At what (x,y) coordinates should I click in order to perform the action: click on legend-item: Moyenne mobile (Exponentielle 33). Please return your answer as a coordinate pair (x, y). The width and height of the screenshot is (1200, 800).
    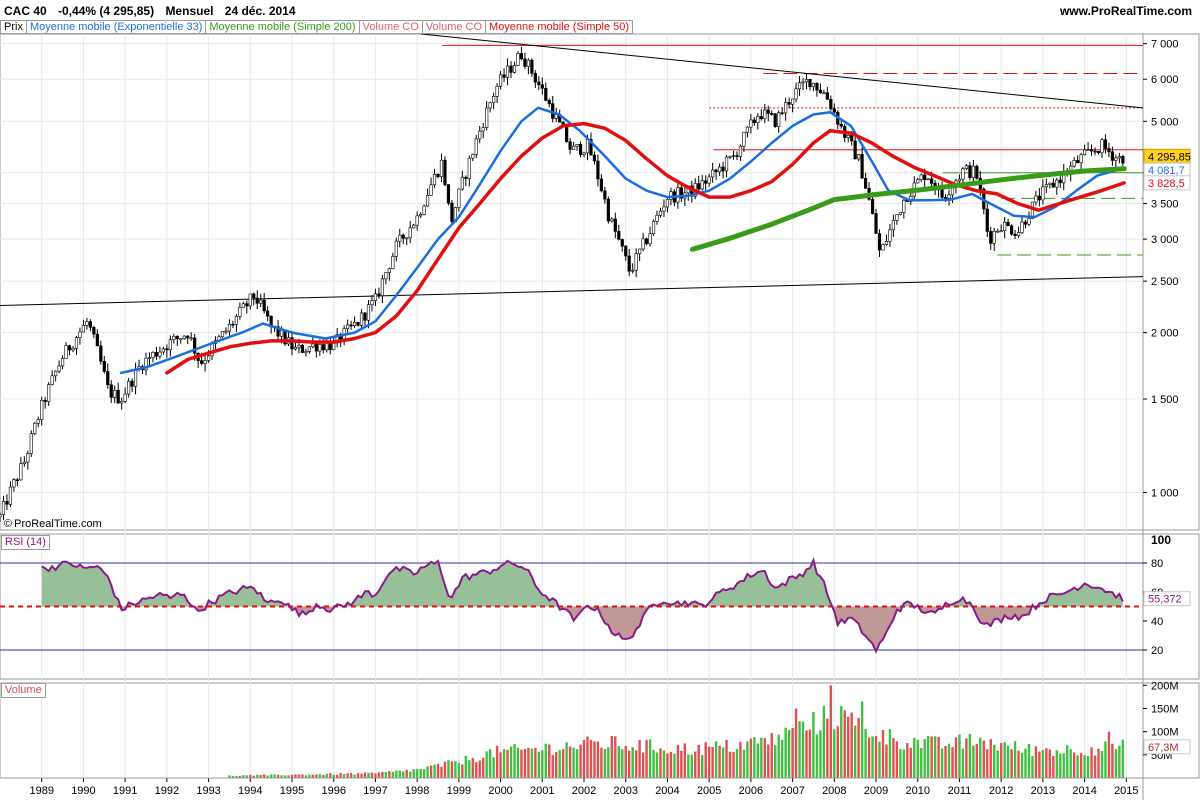
    Looking at the image, I should click on (116, 27).